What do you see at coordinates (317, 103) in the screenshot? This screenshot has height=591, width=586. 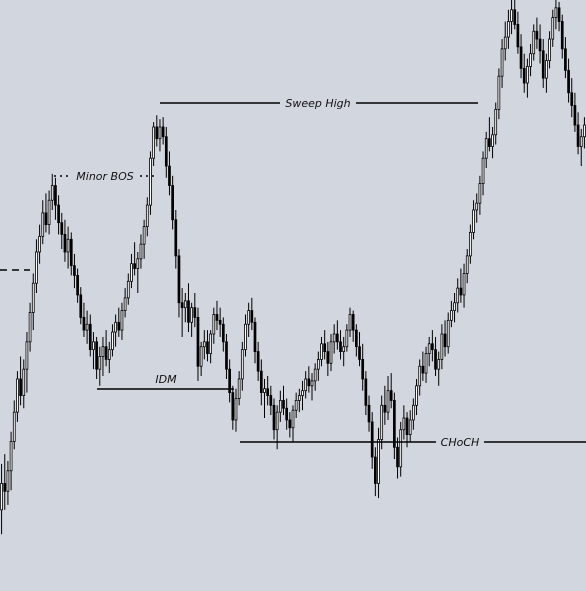 I see `sweep-high-label: Sweep High` at bounding box center [317, 103].